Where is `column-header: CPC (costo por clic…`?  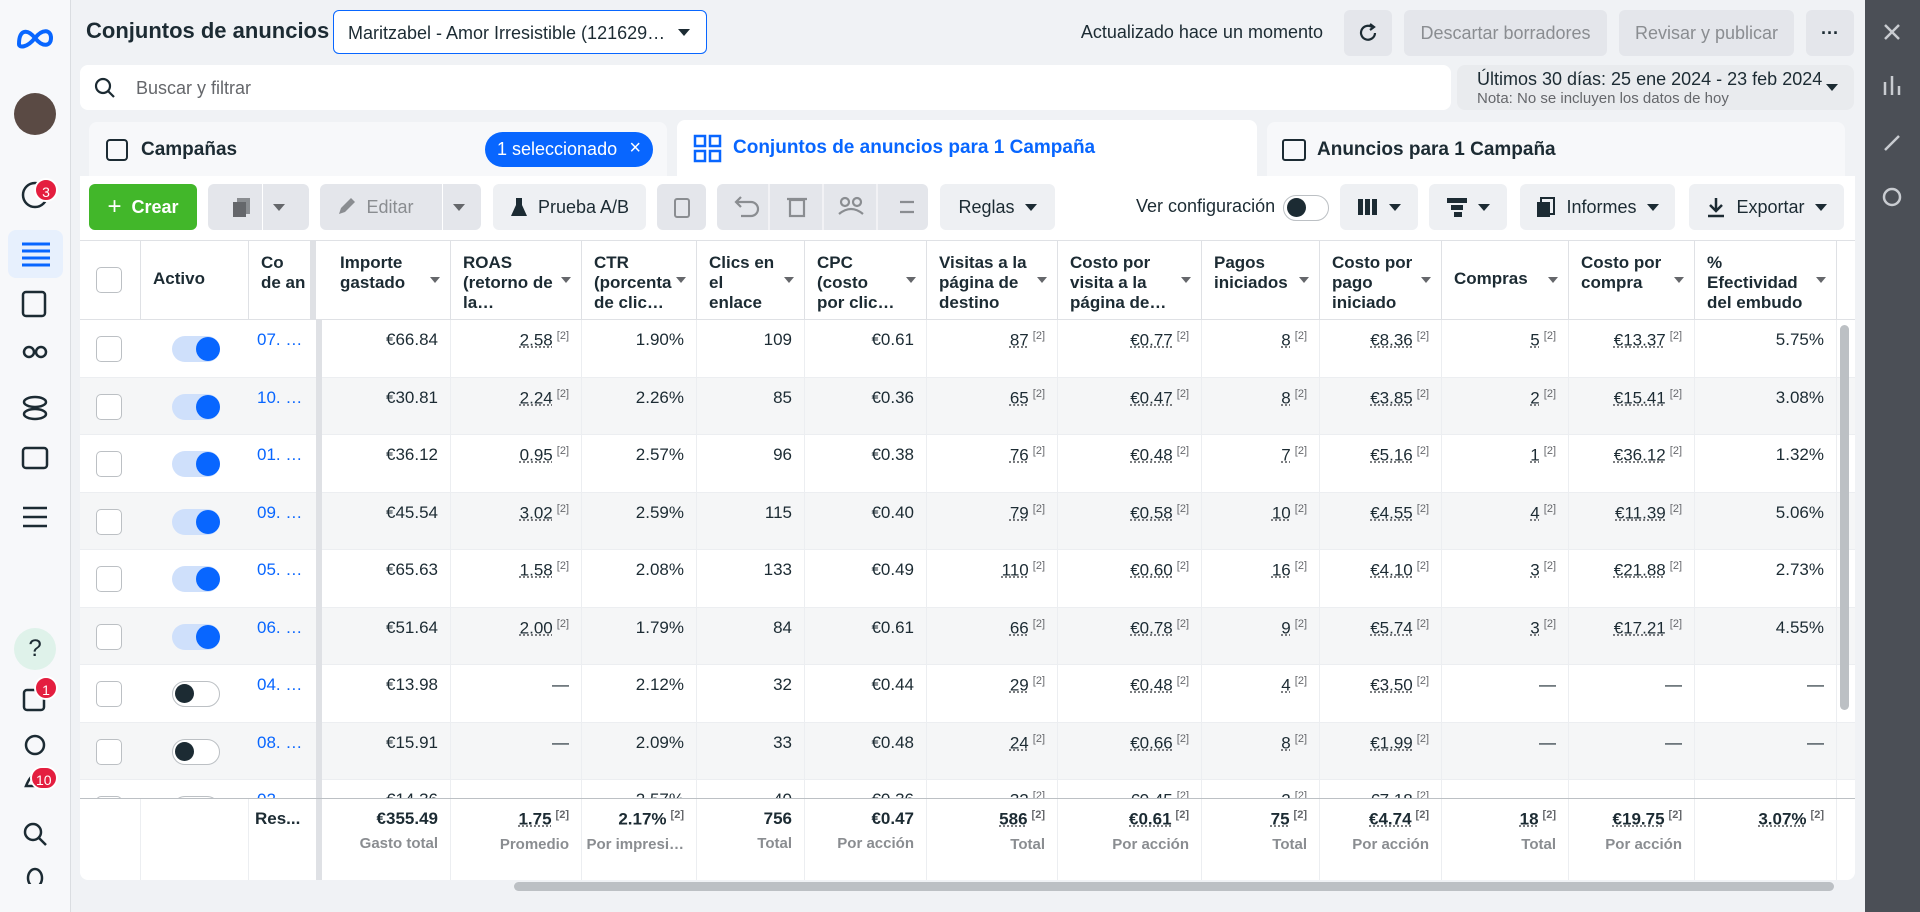 column-header: CPC (costo por clic… is located at coordinates (866, 280).